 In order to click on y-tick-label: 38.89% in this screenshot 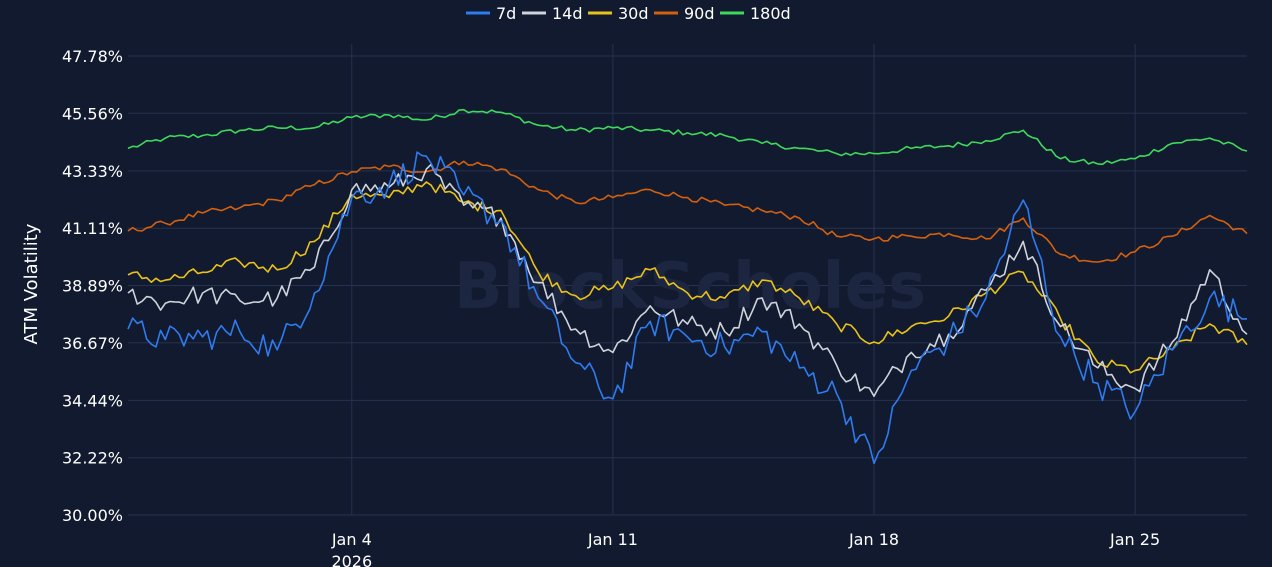, I will do `click(92, 286)`.